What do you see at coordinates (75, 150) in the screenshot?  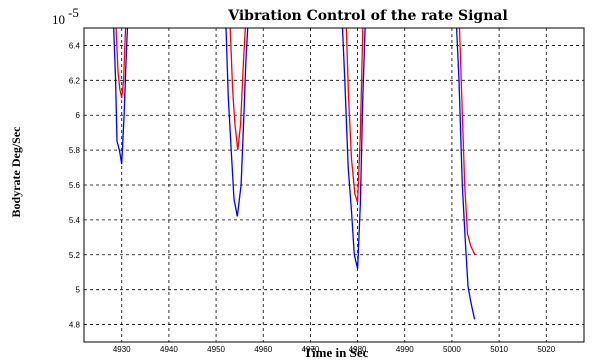 I see `y-tick-label: 5.8` at bounding box center [75, 150].